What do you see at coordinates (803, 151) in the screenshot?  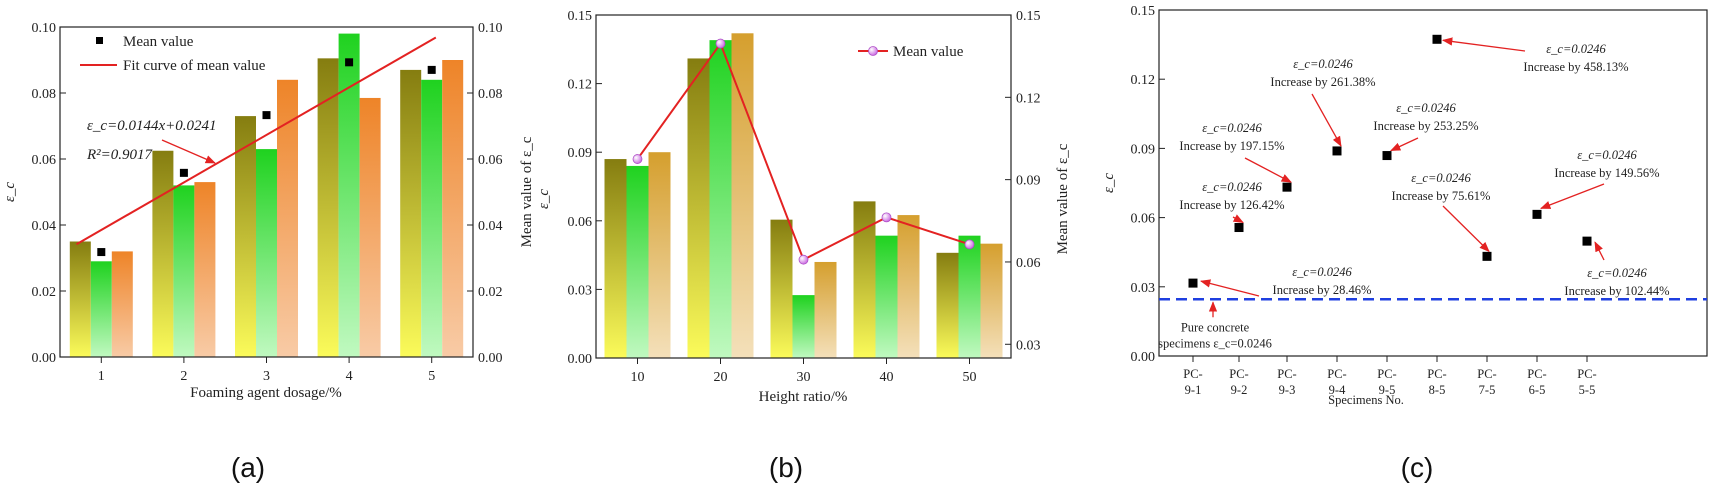 I see `panel-b-mean-line` at bounding box center [803, 151].